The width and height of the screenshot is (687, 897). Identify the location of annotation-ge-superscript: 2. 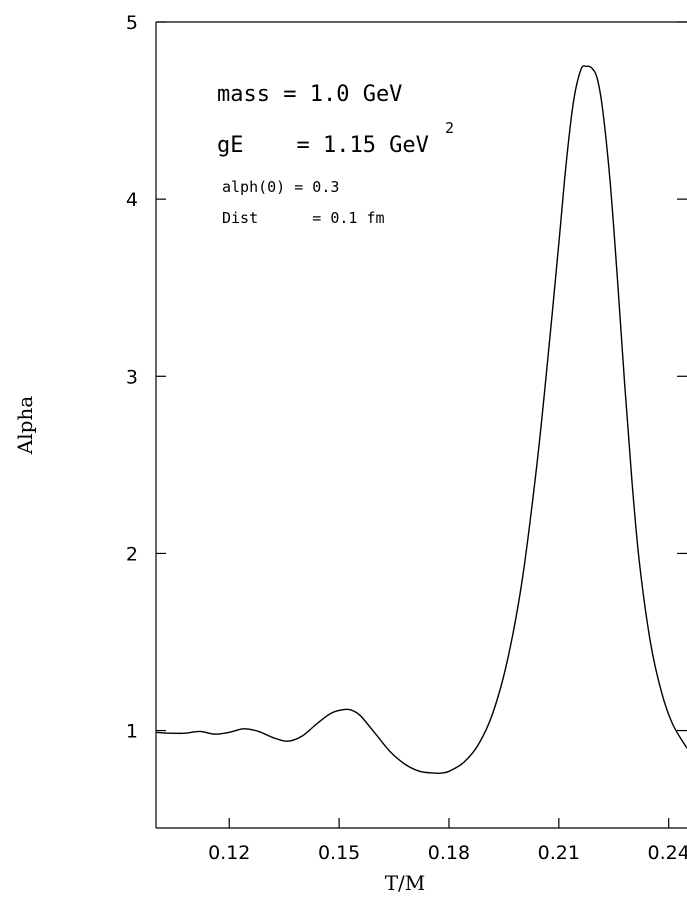
(449, 128).